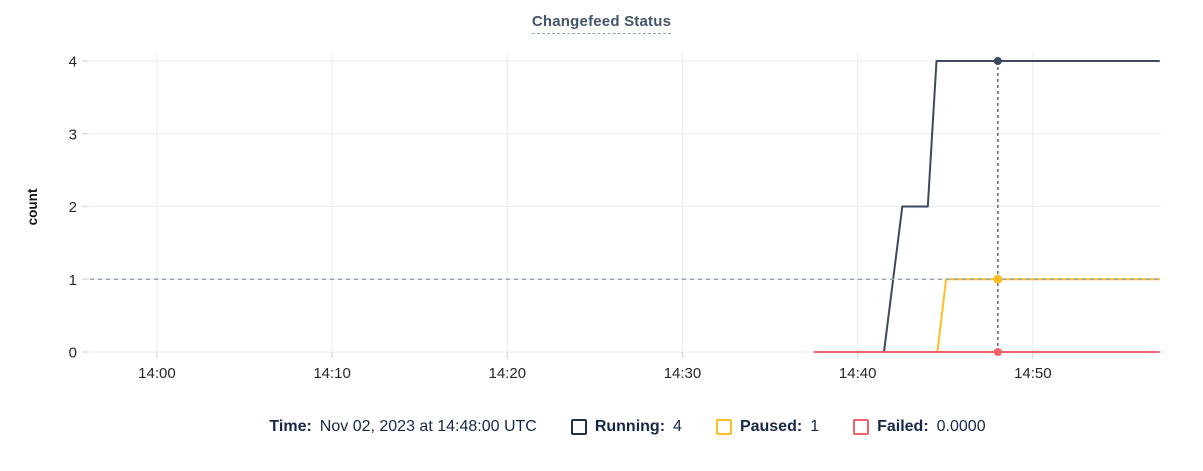 Image resolution: width=1203 pixels, height=471 pixels. I want to click on legend-item-running: Running: 4, so click(626, 427).